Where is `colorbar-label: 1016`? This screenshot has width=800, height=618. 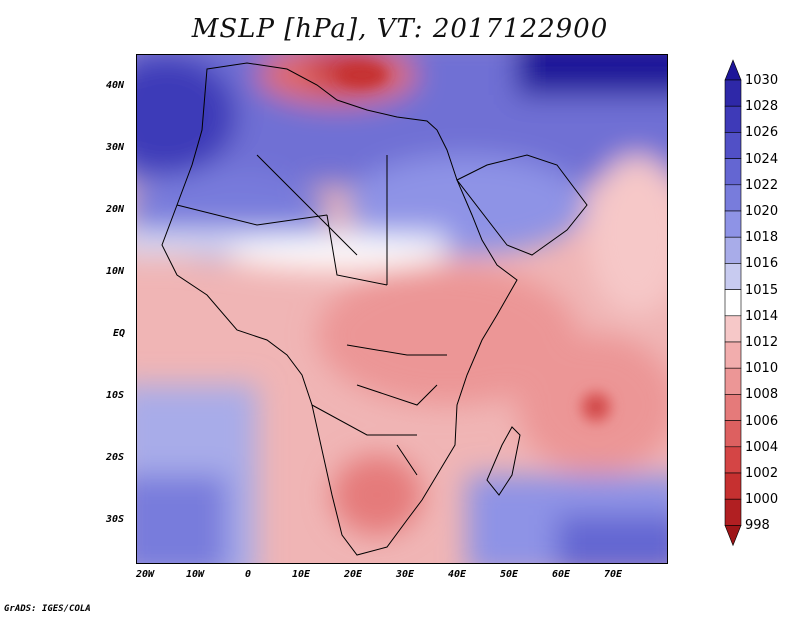 colorbar-label: 1016 is located at coordinates (762, 264).